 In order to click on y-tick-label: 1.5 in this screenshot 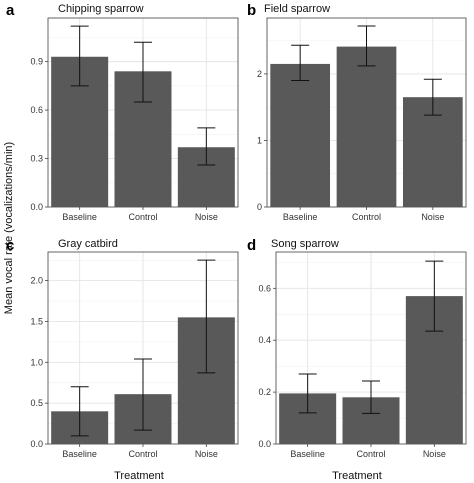, I will do `click(36, 321)`.